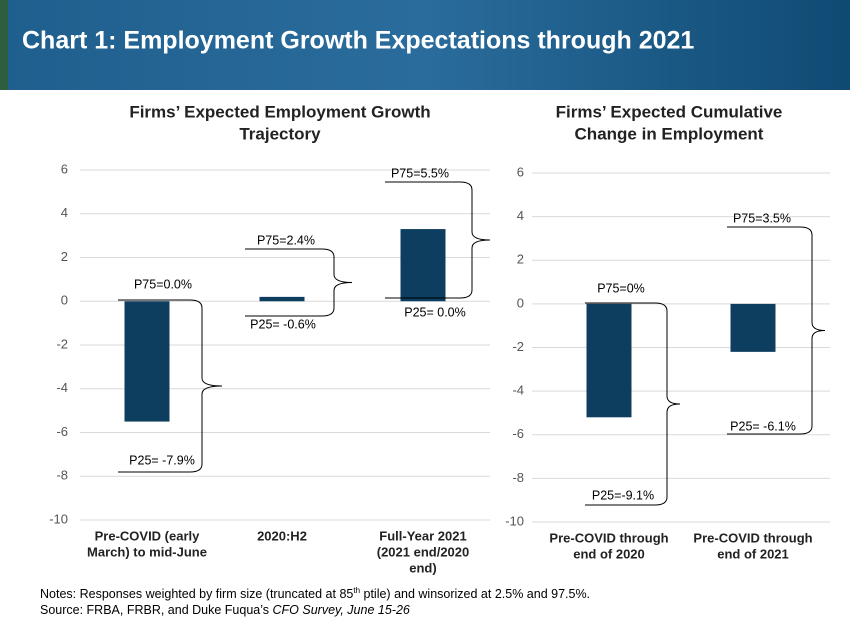 The width and height of the screenshot is (850, 630). What do you see at coordinates (156, 610) in the screenshot?
I see `source-text: Source: FRBA, FRBR, and Duke Fuqua’s` at bounding box center [156, 610].